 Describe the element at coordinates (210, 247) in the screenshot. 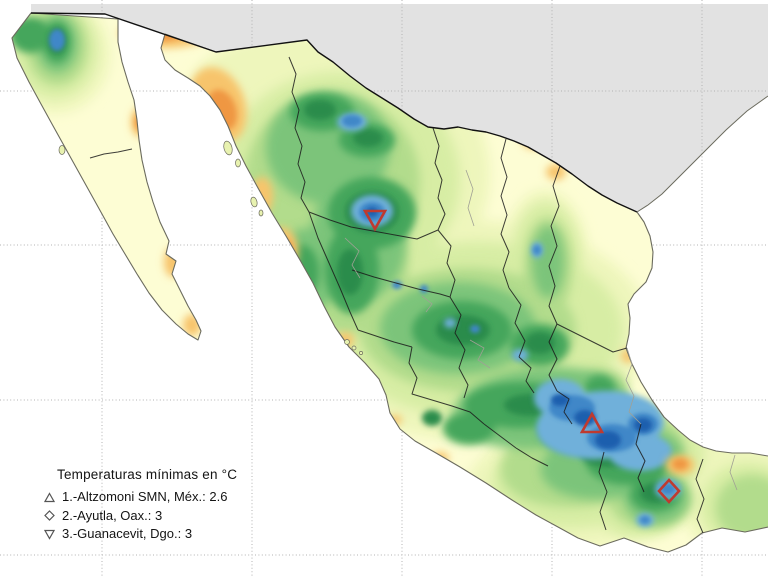

I see `islands` at that location.